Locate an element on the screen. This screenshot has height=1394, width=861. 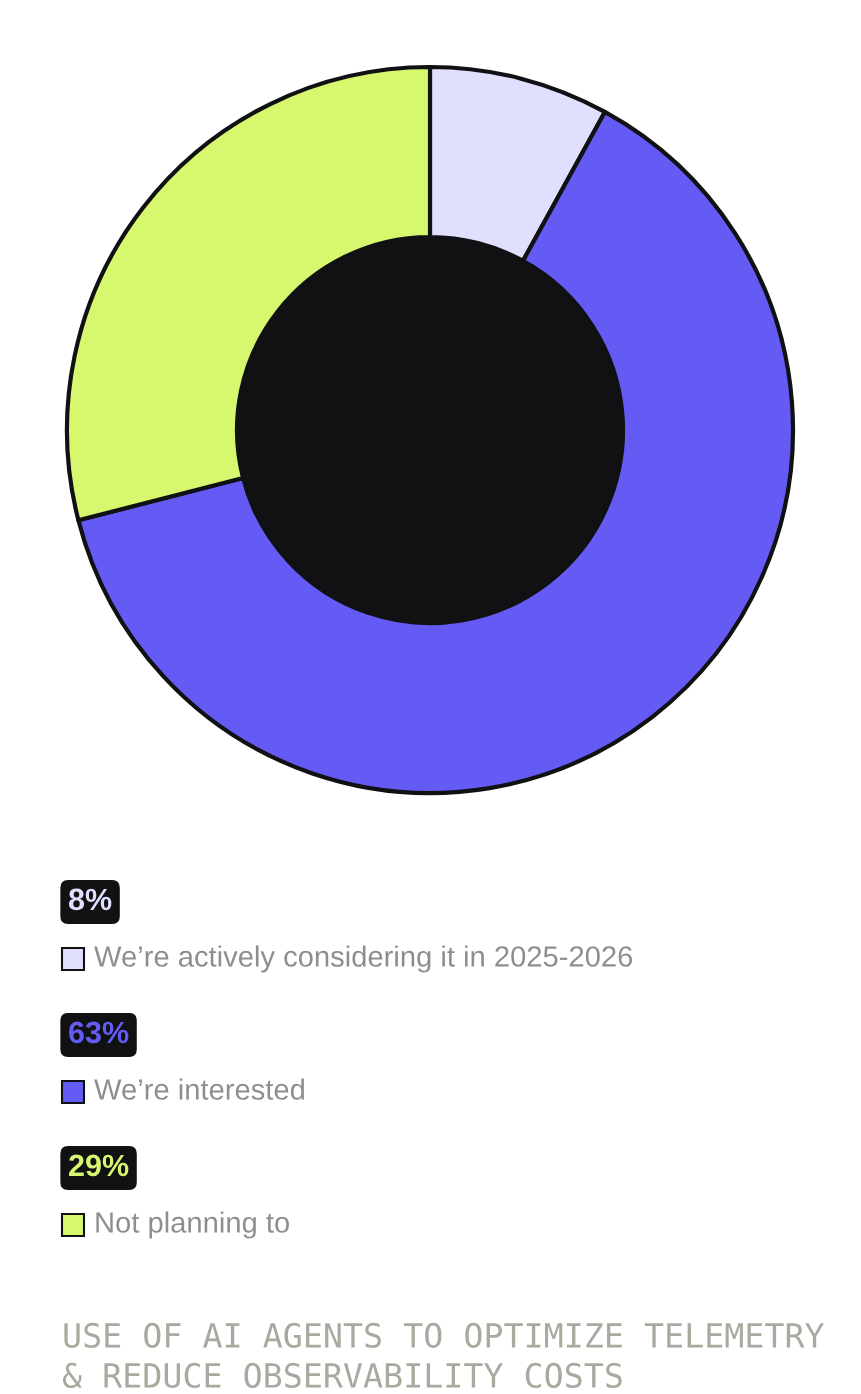
text: USE OF AI AGENTS TO OPTIMIZE TELEMETRY & REDUCE OBSERVABILITY COSTS is located at coordinates (443, 1355).